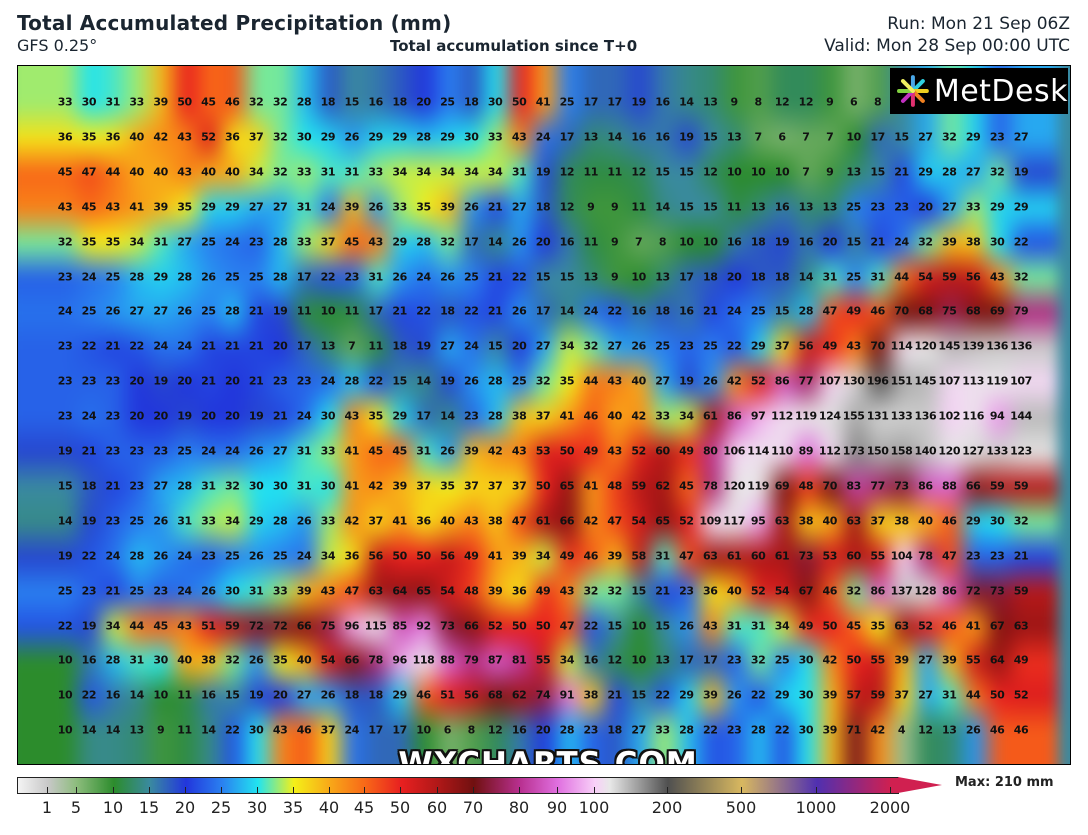 This screenshot has height=835, width=1088. Describe the element at coordinates (548, 755) in the screenshot. I see `watermark: WXCHARTS.COM` at that location.